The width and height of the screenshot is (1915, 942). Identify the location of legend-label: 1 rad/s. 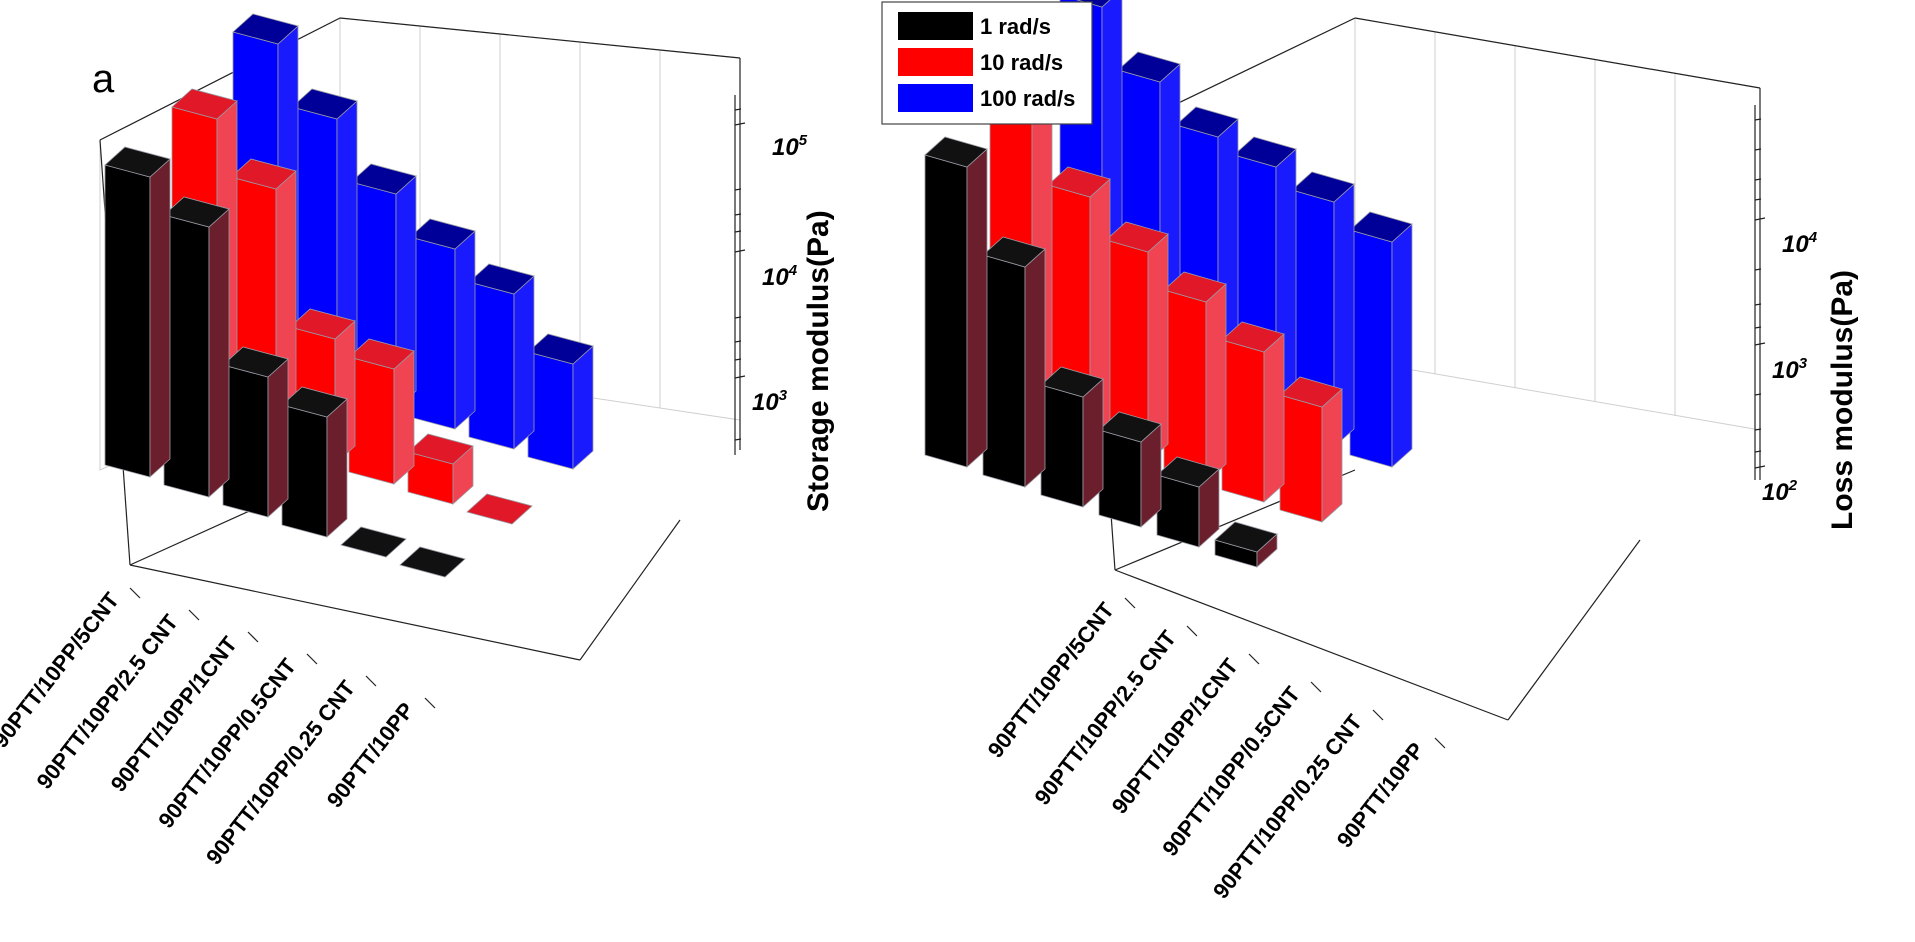
(1015, 26).